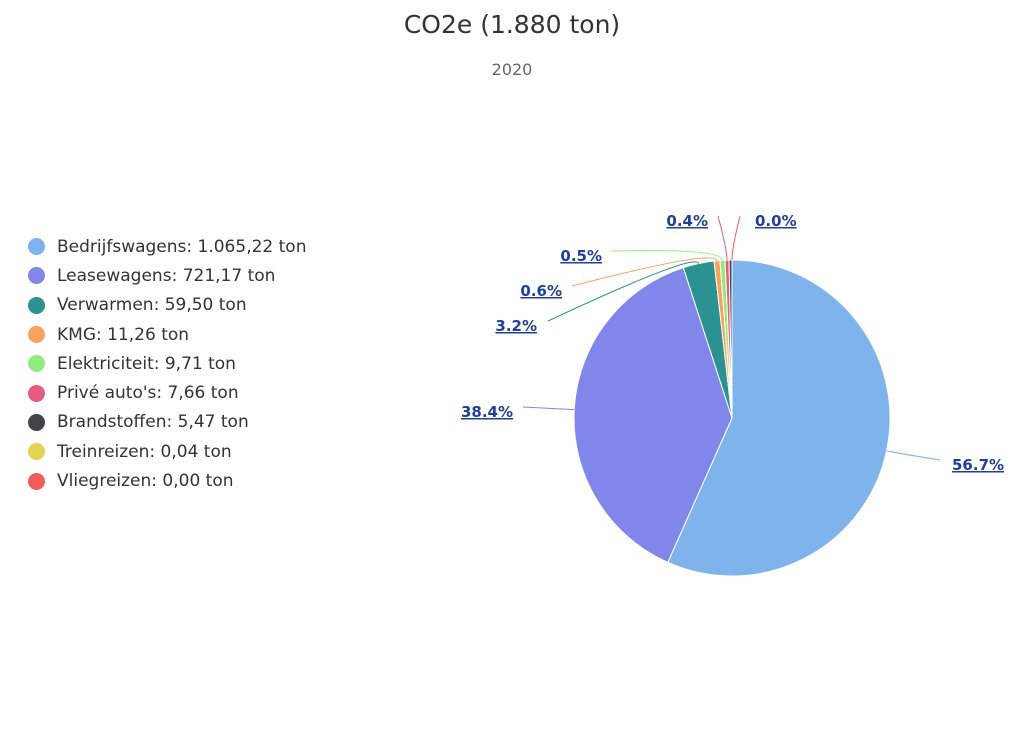  I want to click on connector-lines, so click(731, 338).